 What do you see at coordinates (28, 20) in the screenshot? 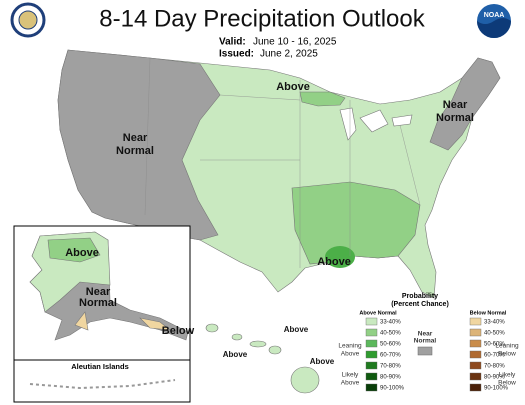
I see `doc-seal` at bounding box center [28, 20].